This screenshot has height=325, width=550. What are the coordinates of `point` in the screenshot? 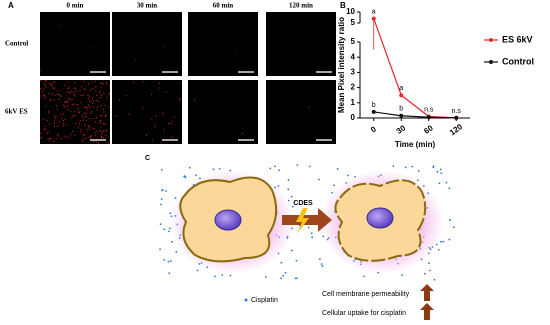 It's located at (428, 117).